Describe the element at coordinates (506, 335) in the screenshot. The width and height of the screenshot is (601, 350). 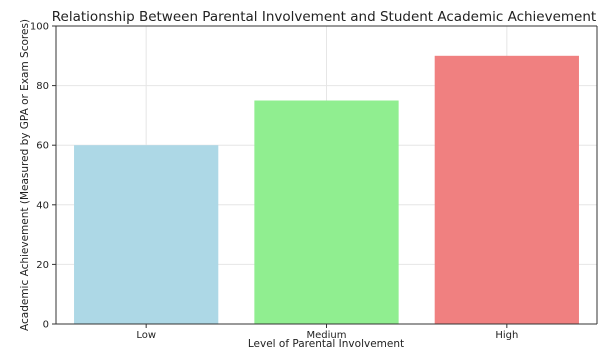
I see `x-tick-label-high: High` at that location.